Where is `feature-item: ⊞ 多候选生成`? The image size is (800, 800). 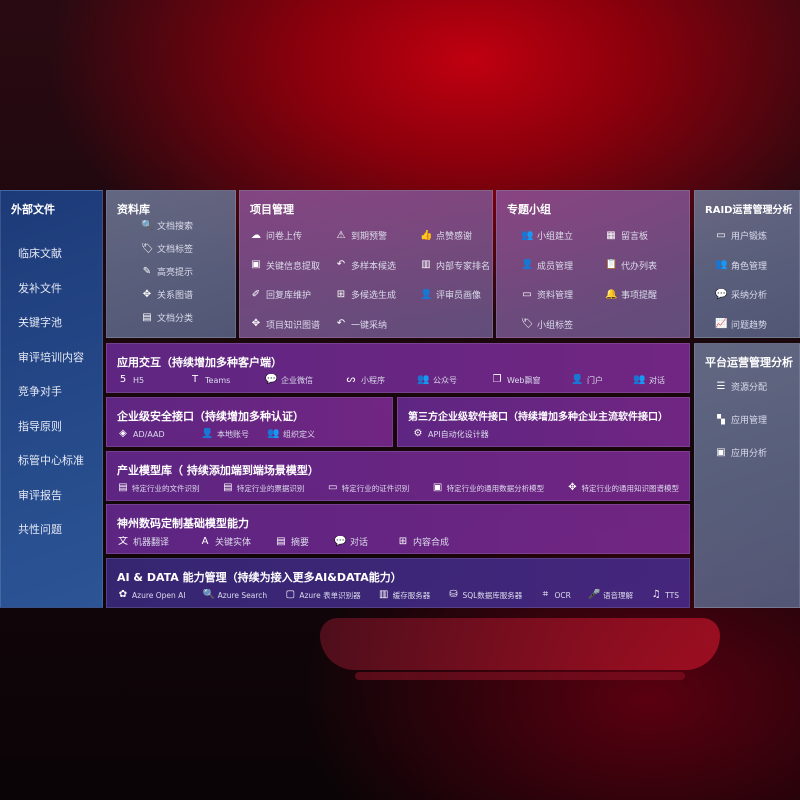
feature-item: ⊞ 多候选生成 is located at coordinates (366, 295).